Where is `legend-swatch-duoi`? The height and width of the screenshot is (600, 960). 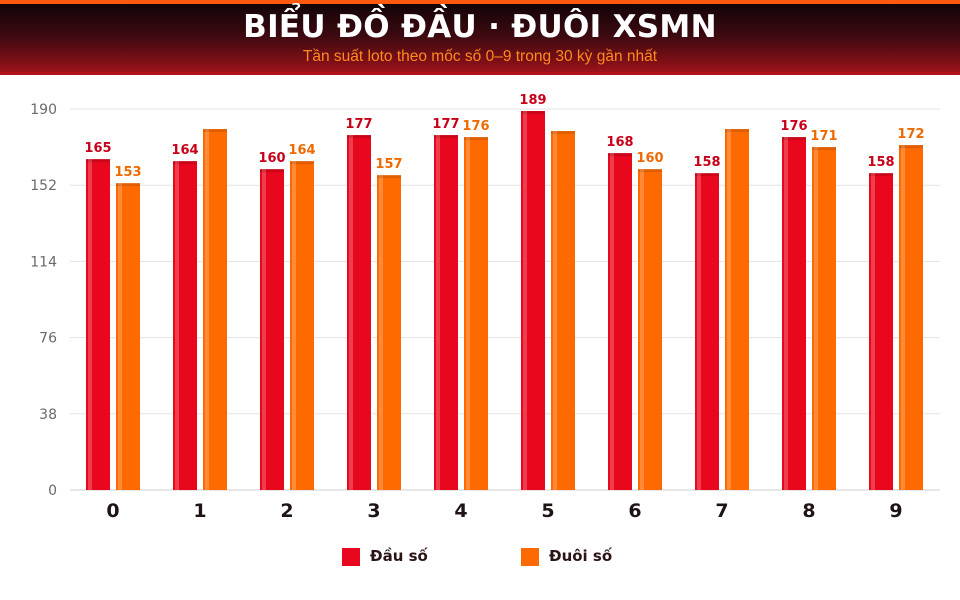 legend-swatch-duoi is located at coordinates (530, 557).